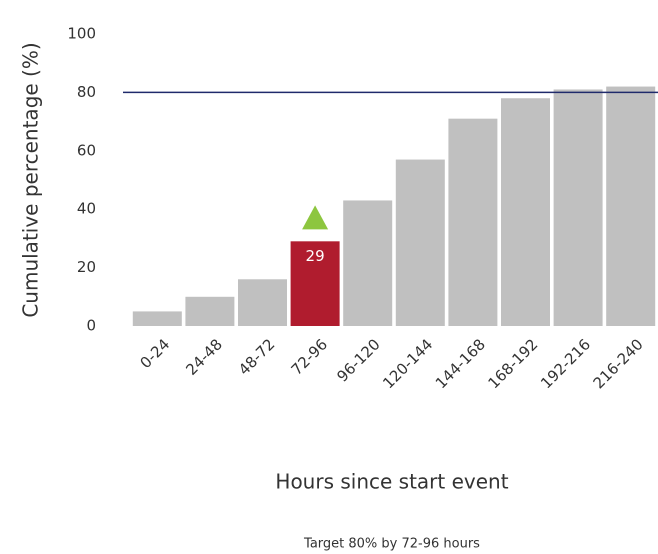  Describe the element at coordinates (565, 363) in the screenshot. I see `x-tick-label: 192-216` at that location.